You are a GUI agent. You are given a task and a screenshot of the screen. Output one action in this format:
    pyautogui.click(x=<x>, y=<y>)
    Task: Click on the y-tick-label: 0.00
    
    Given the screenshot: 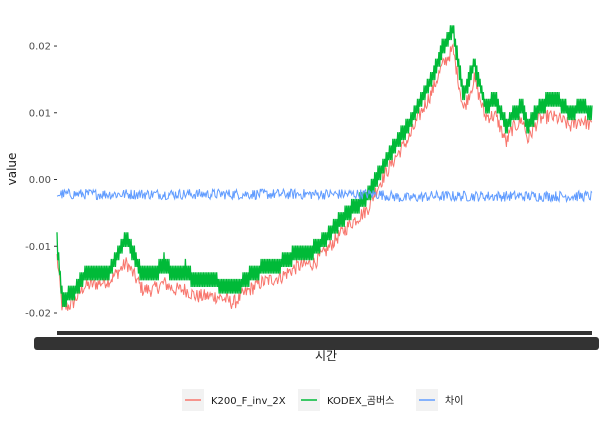 What is the action you would take?
    pyautogui.click(x=40, y=180)
    